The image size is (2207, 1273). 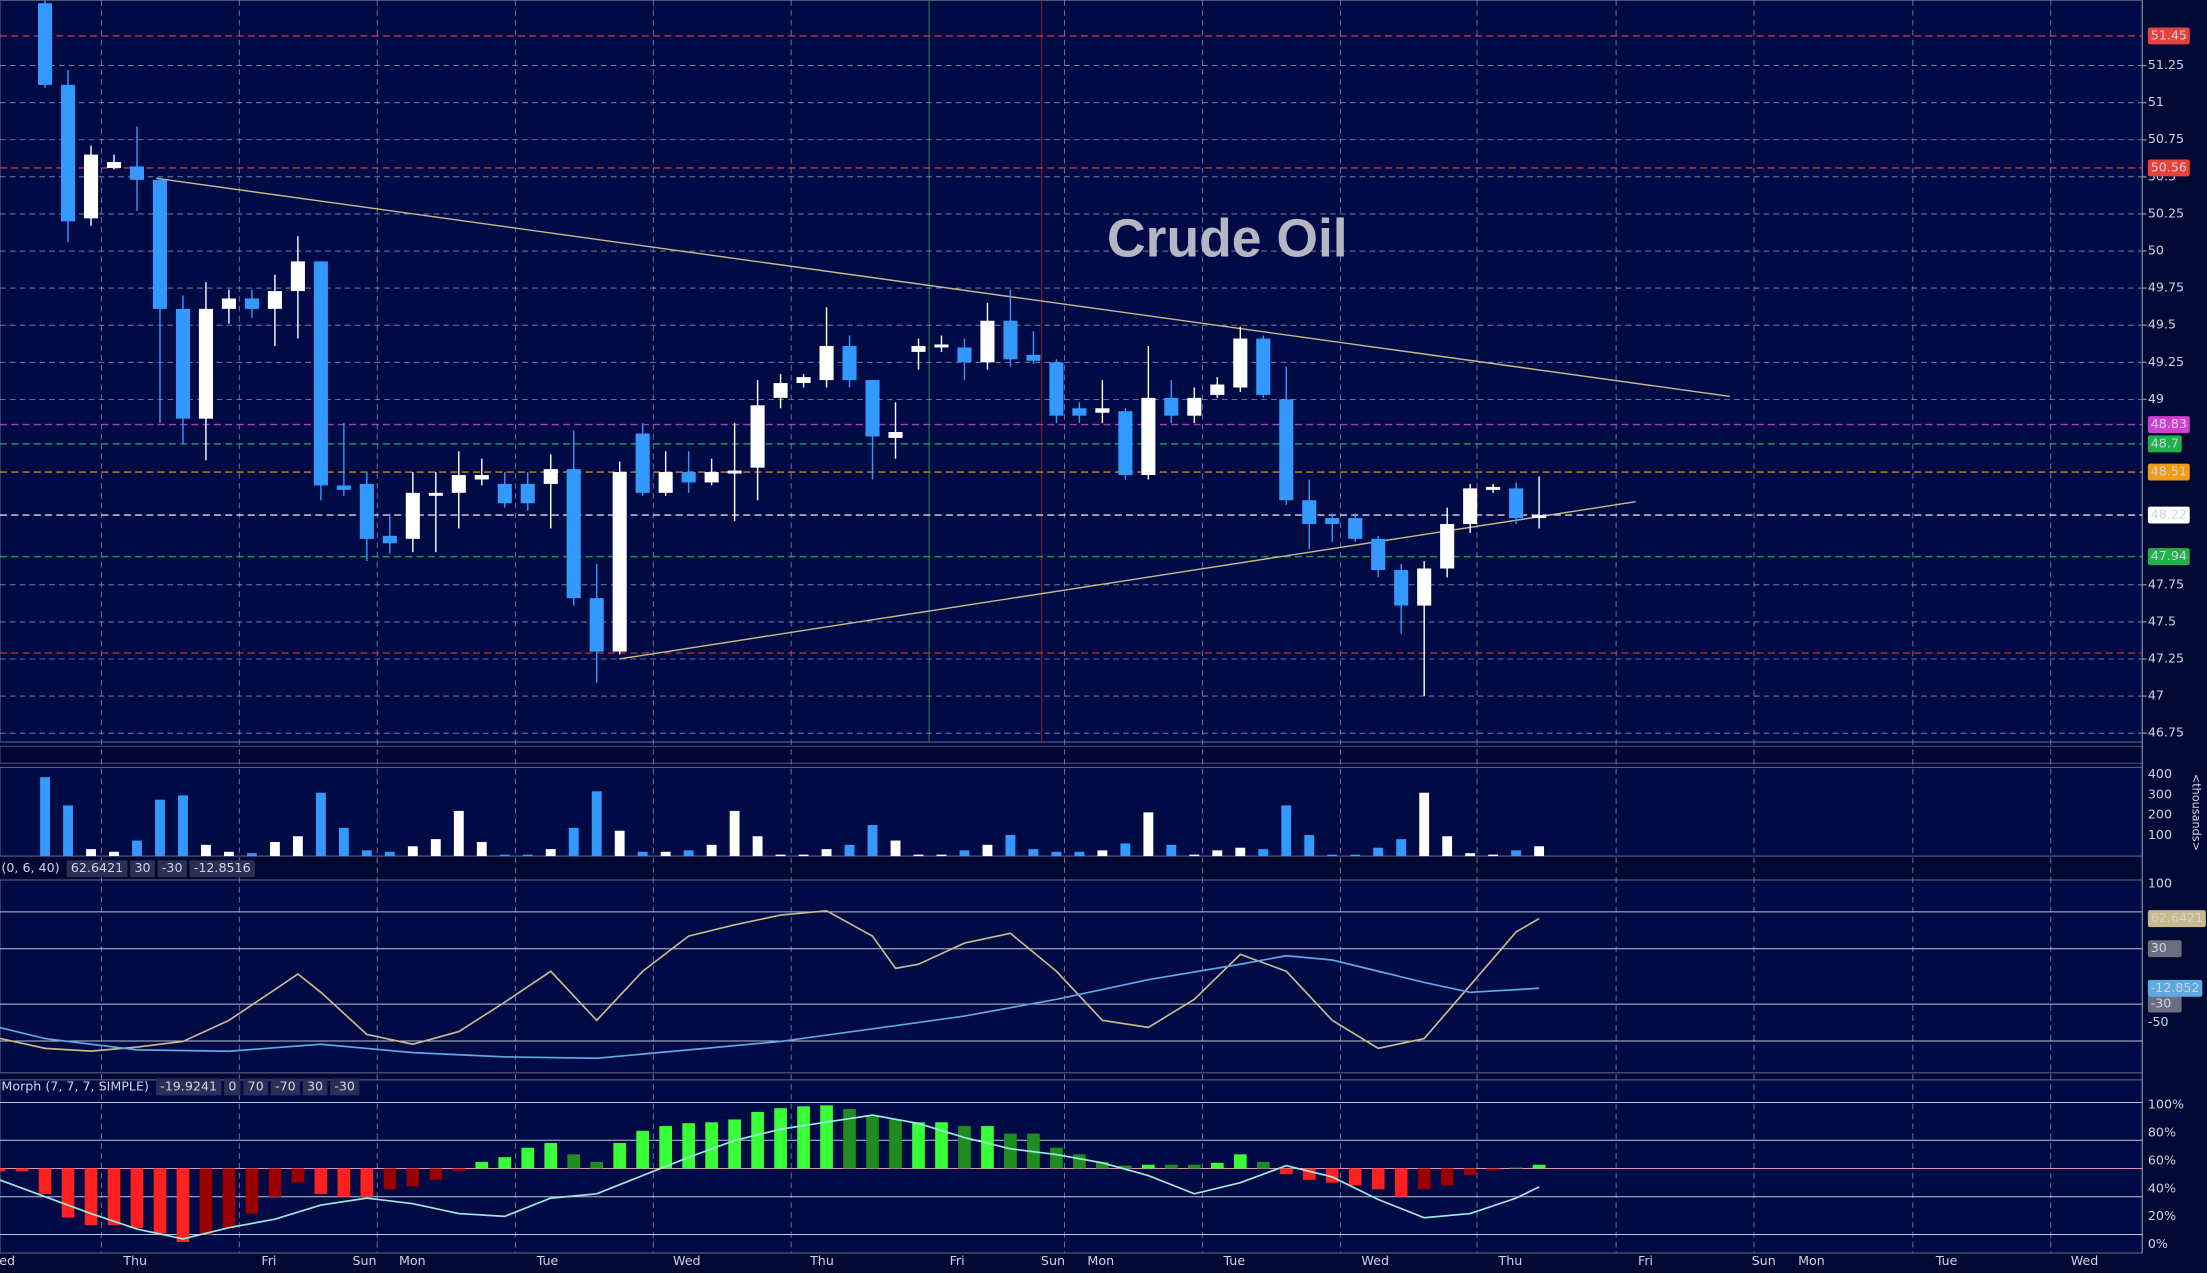 I want to click on y-tick-label: 49, so click(x=2156, y=398).